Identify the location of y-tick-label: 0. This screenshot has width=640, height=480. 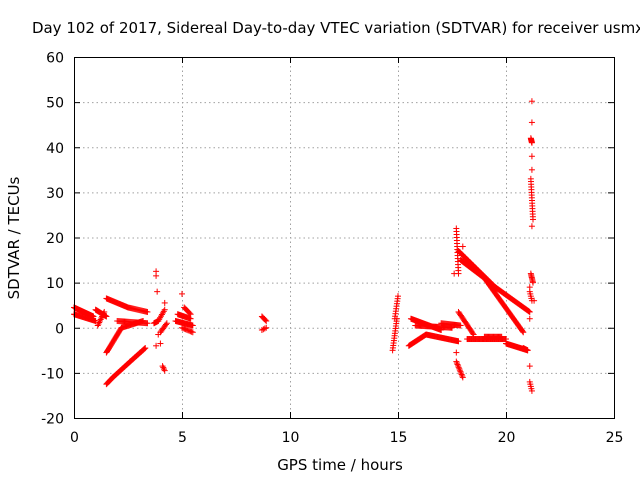
(59, 329).